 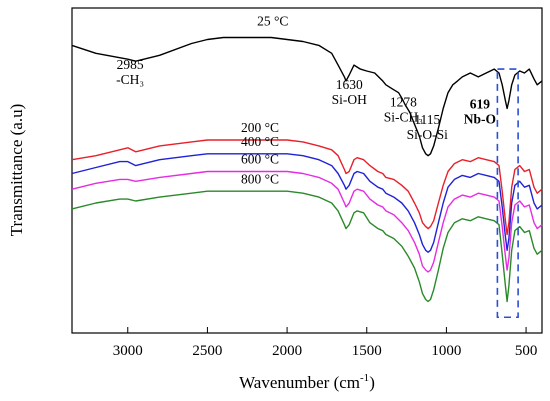 I want to click on x-tick-label: 1500, so click(x=367, y=351).